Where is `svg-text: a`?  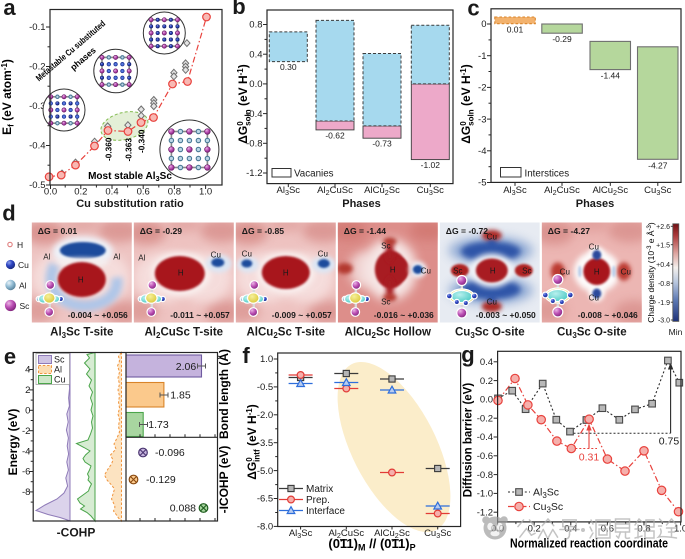 svg-text: a is located at coordinates (9, 10).